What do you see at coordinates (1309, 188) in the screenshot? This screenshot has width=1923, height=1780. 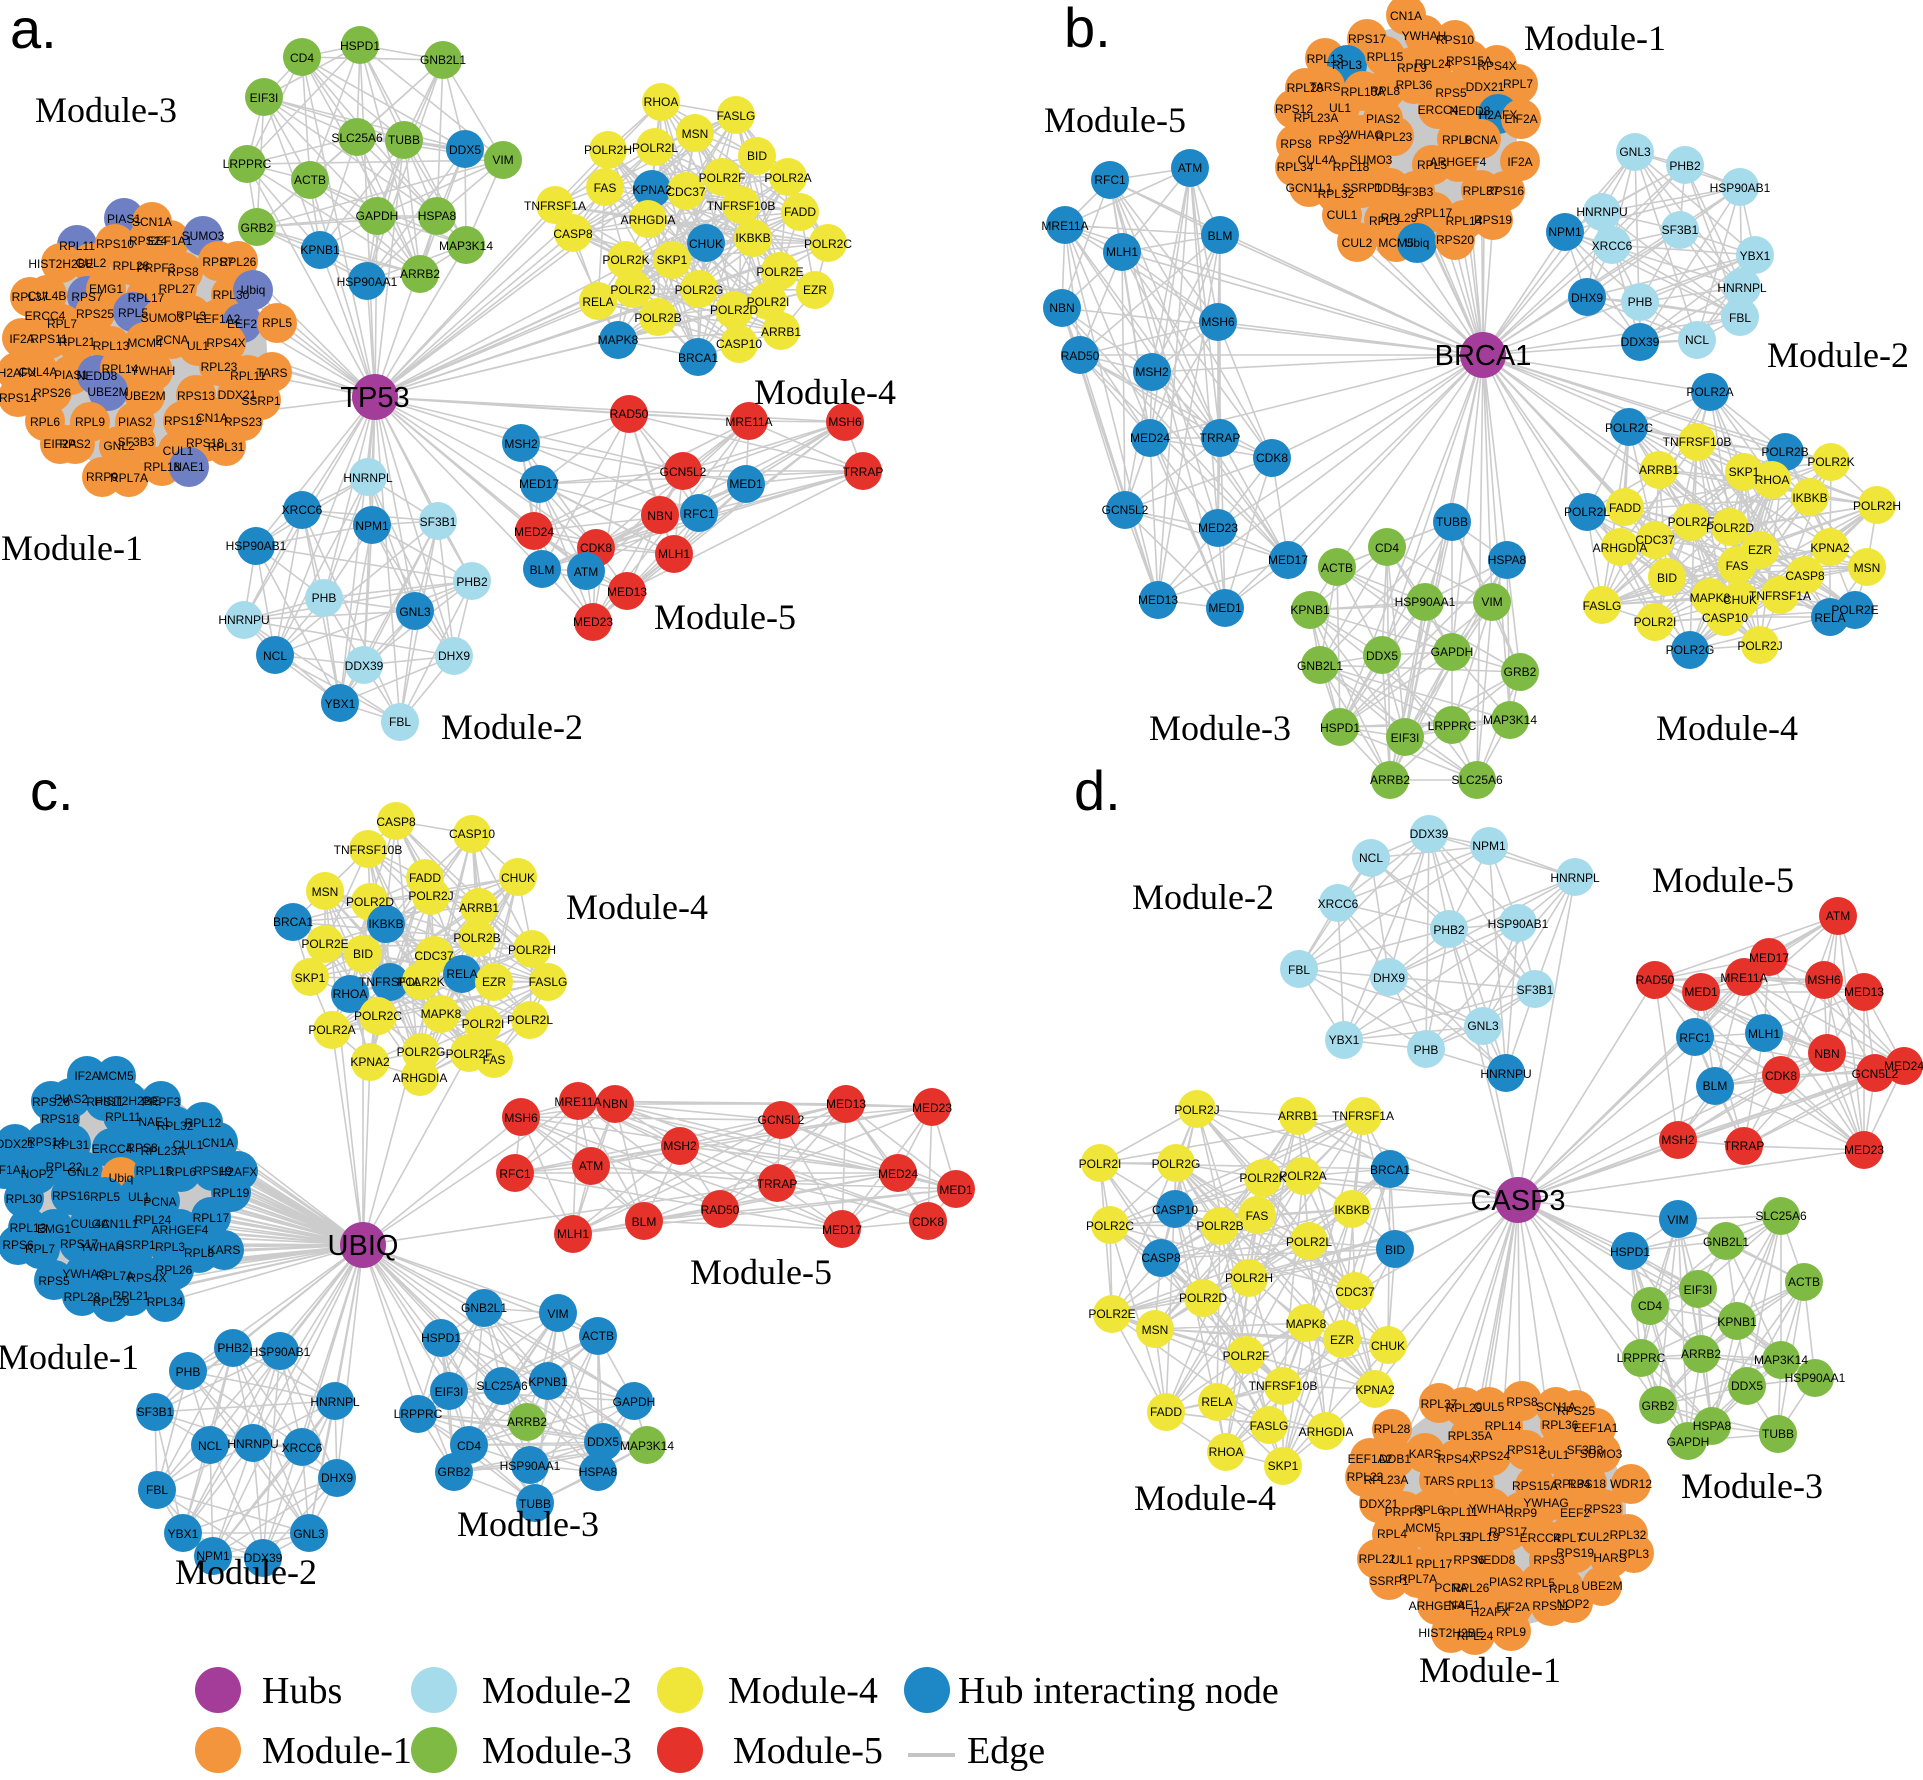 I see `svg-text: GCN1L1` at bounding box center [1309, 188].